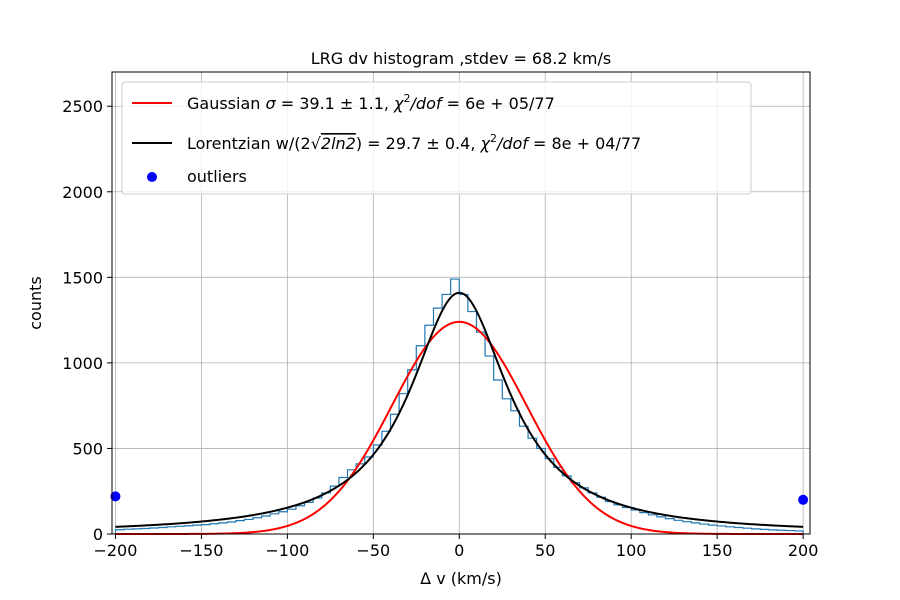  What do you see at coordinates (201, 550) in the screenshot?
I see `x-tick-label: −150` at bounding box center [201, 550].